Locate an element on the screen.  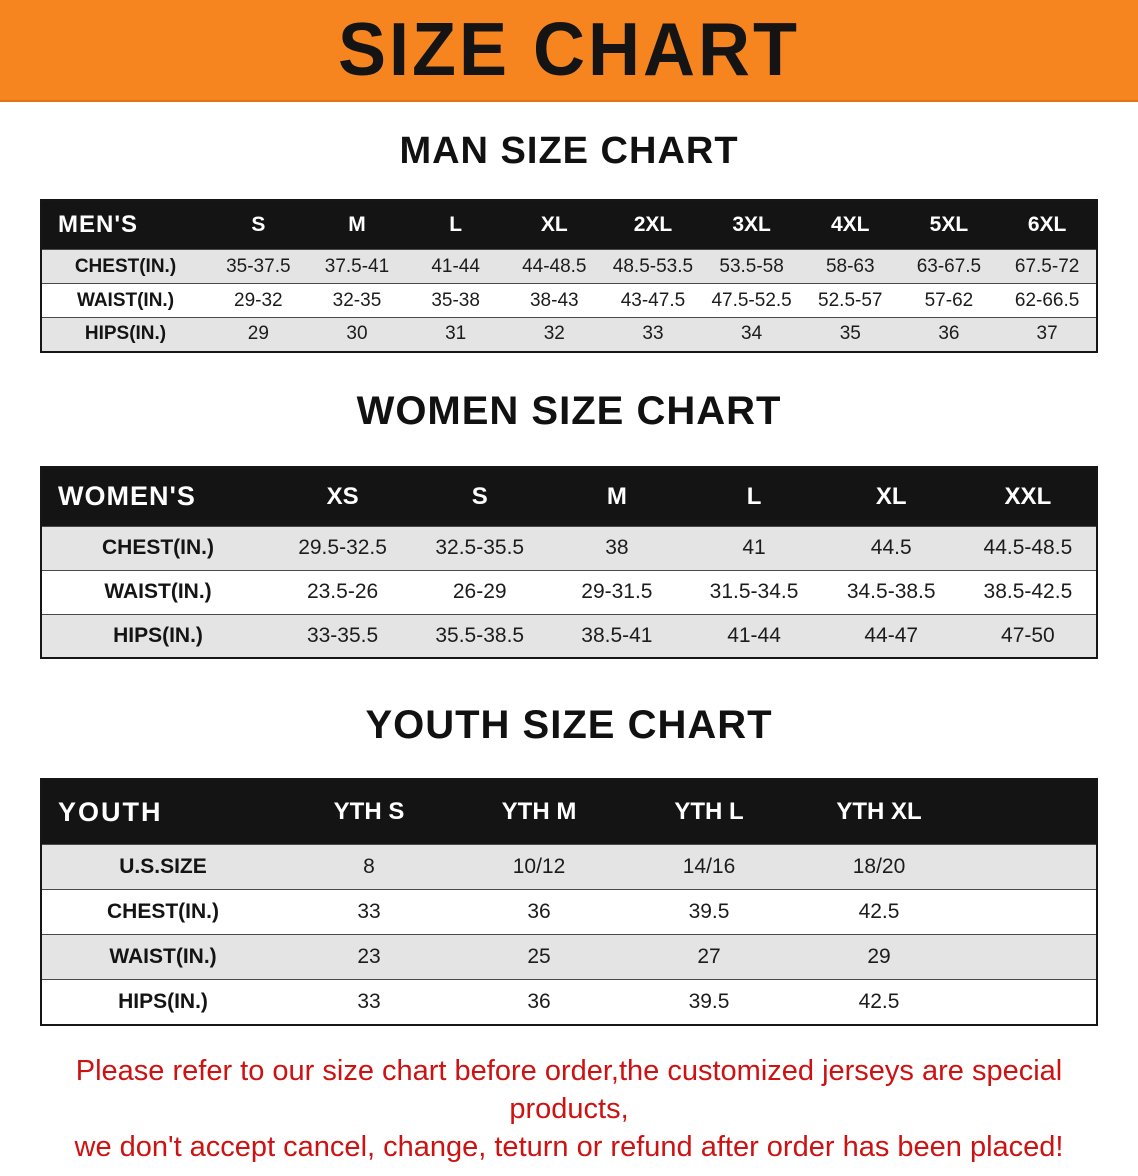
women-value-cell: 47-50 is located at coordinates (1028, 635).